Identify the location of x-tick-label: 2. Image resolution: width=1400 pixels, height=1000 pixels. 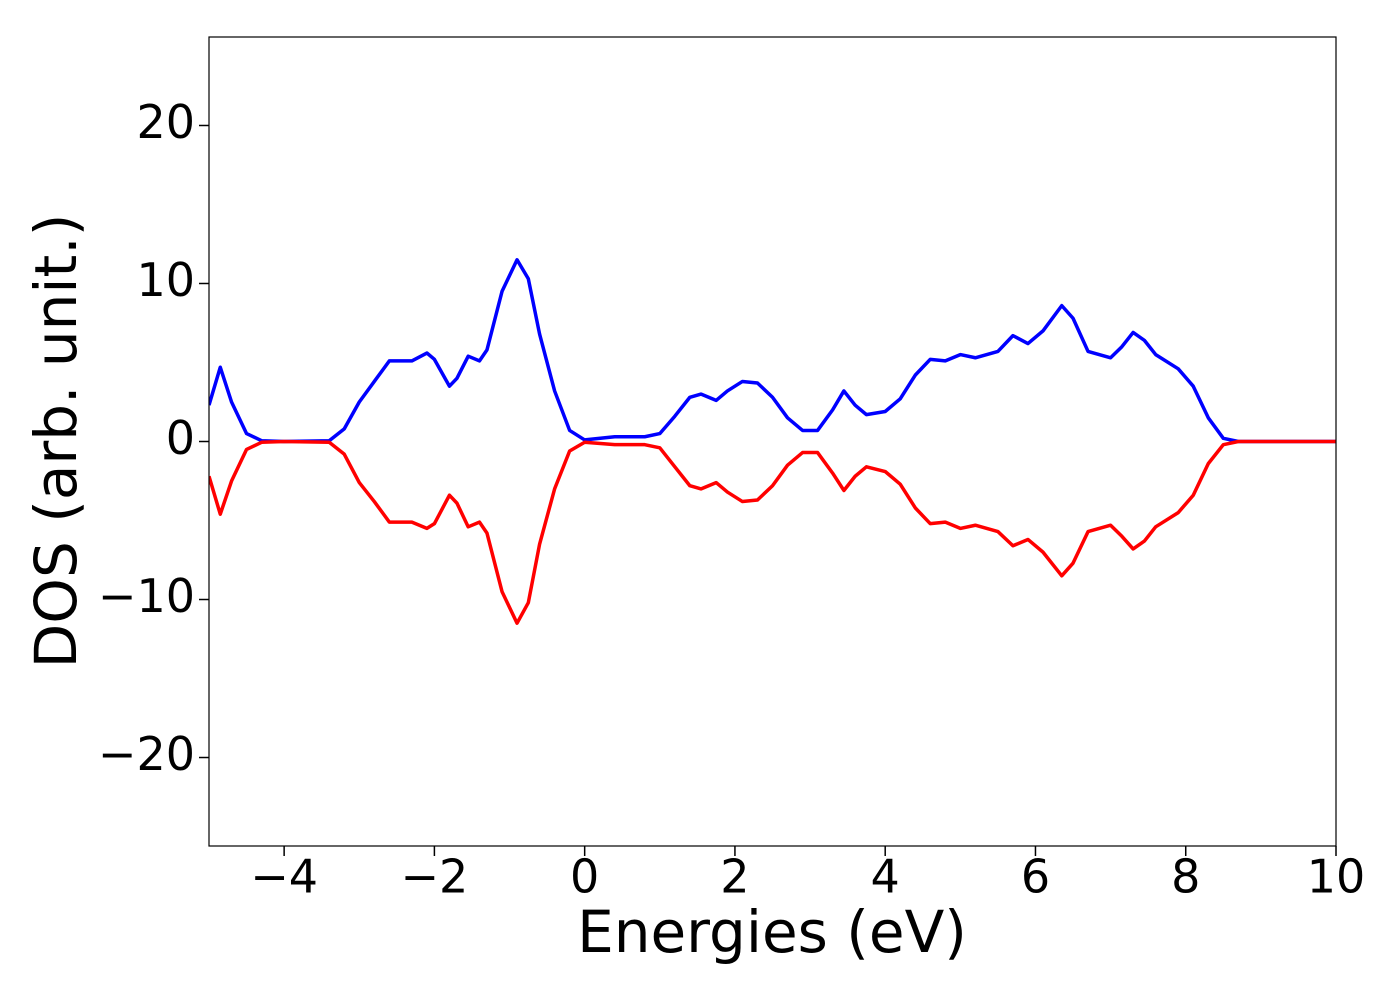
(734, 877).